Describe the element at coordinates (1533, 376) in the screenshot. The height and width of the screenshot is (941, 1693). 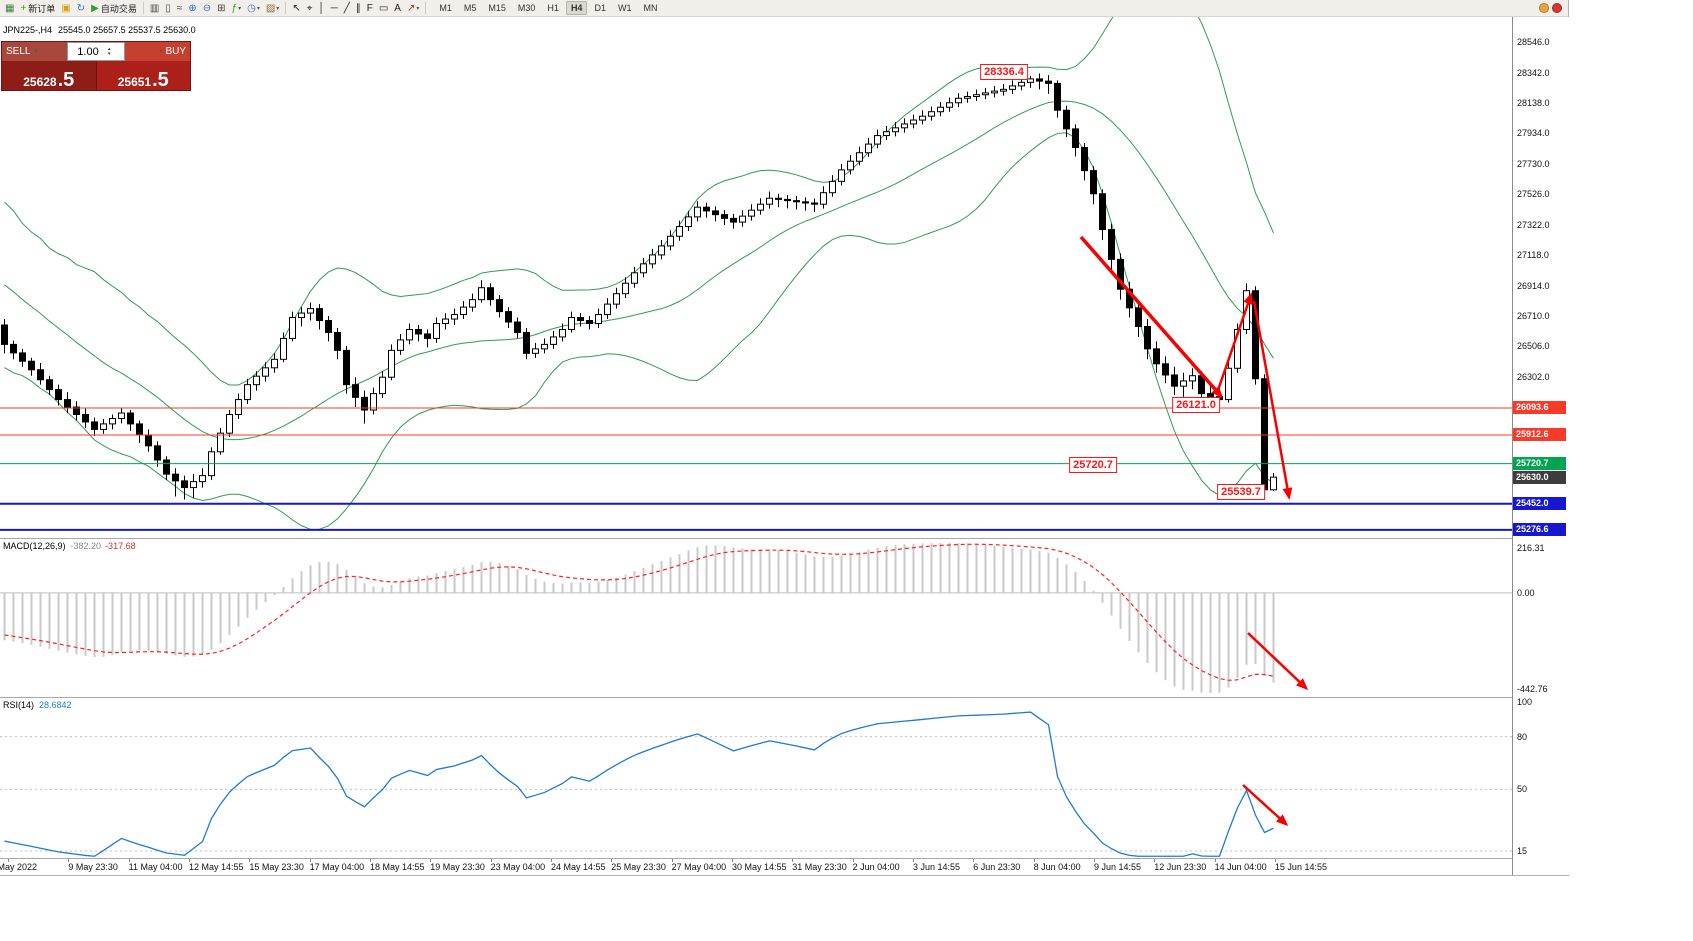
I see `price-tick: 26302.0` at that location.